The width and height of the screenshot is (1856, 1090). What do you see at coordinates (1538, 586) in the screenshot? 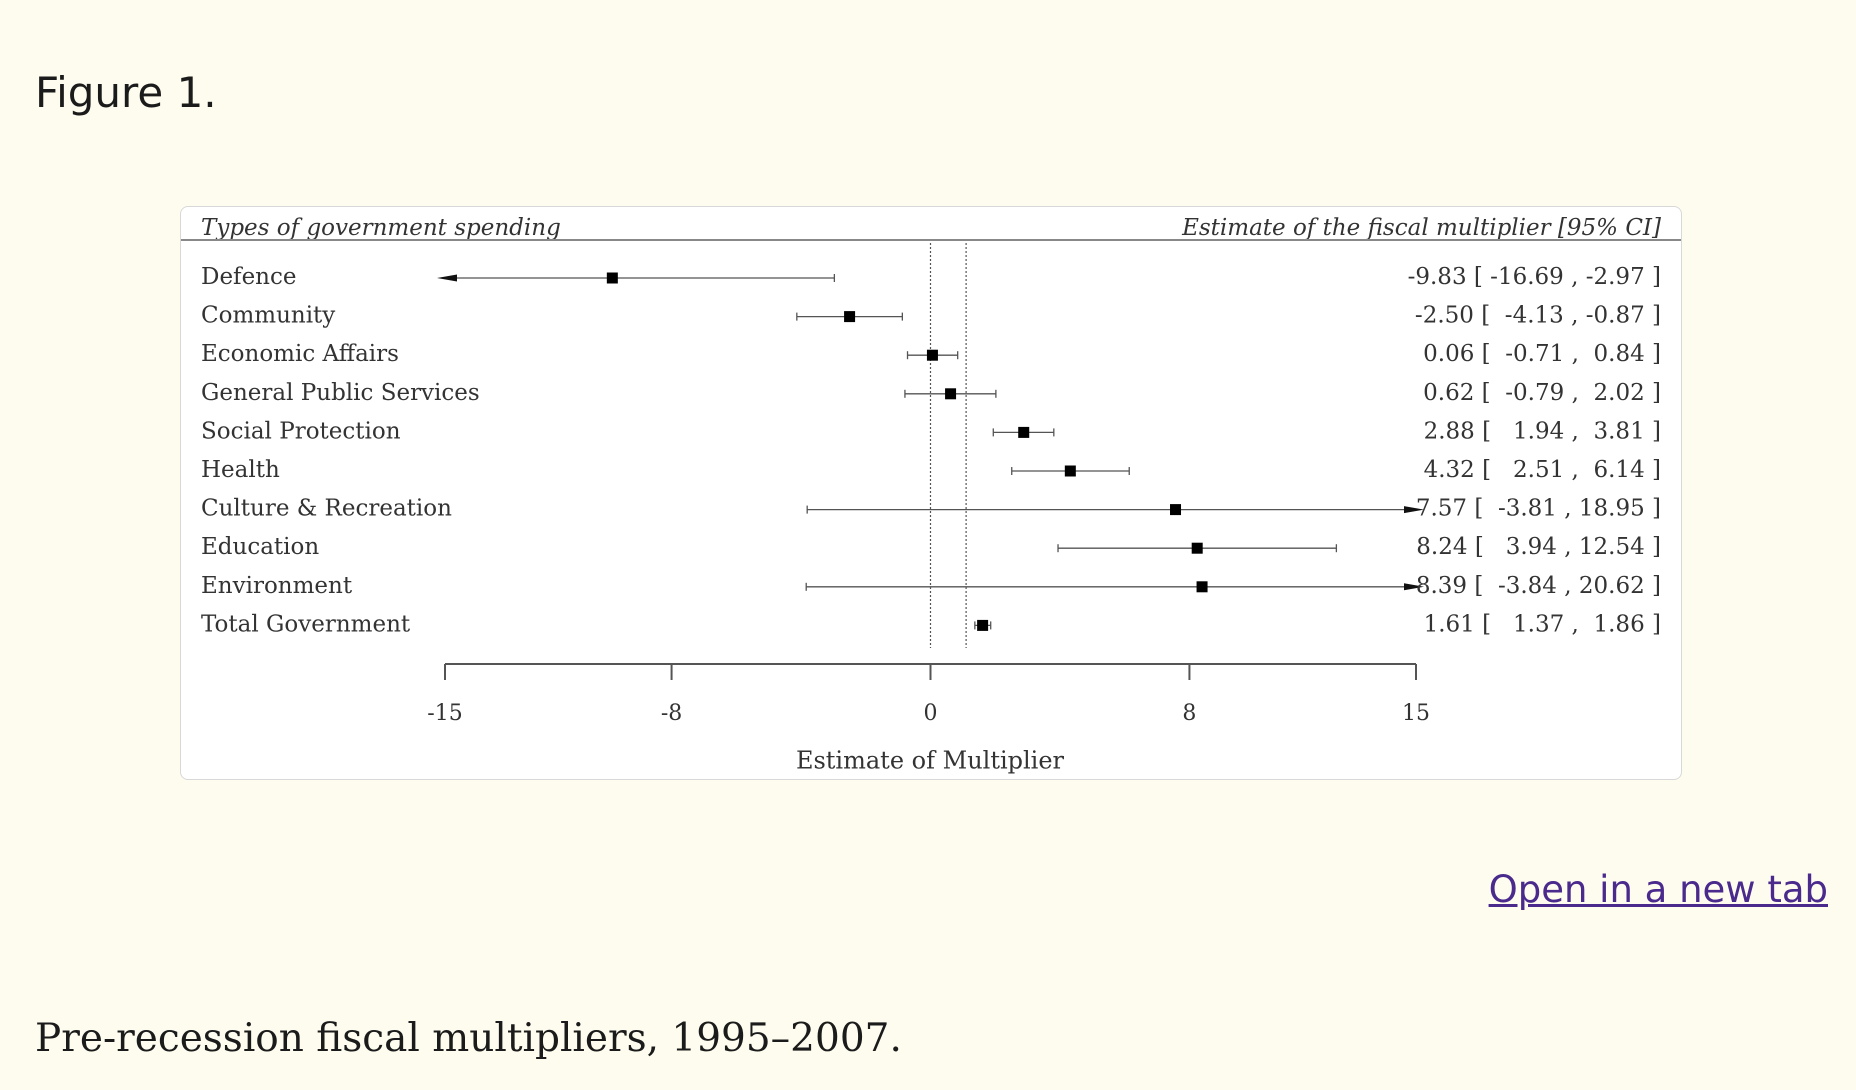
I see `ci-value-label: 8.39 [ -3.84 , 20.62 ]` at bounding box center [1538, 586].